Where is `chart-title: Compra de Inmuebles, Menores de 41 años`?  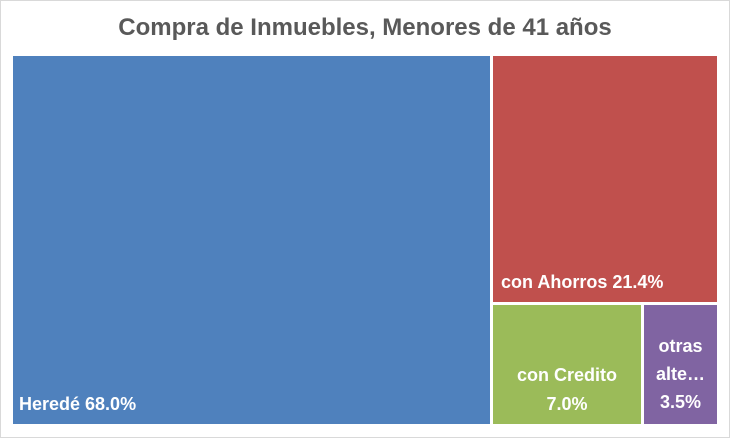 chart-title: Compra de Inmuebles, Menores de 41 años is located at coordinates (365, 27).